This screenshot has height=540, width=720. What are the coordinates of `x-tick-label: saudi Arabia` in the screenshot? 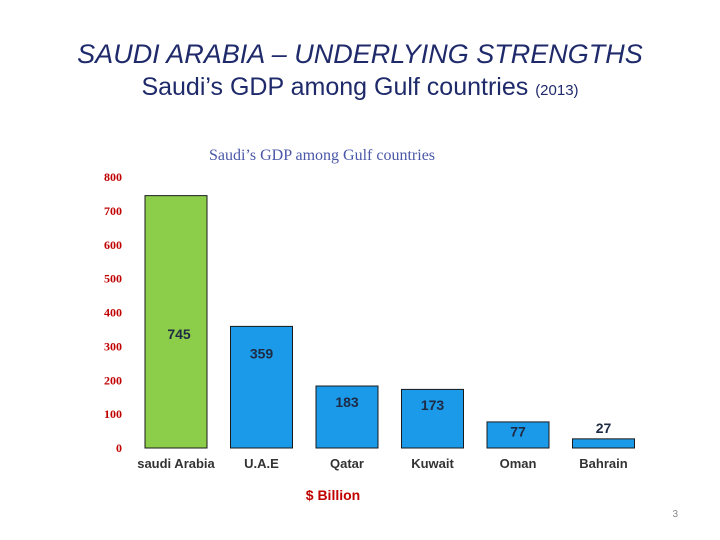 It's located at (176, 463).